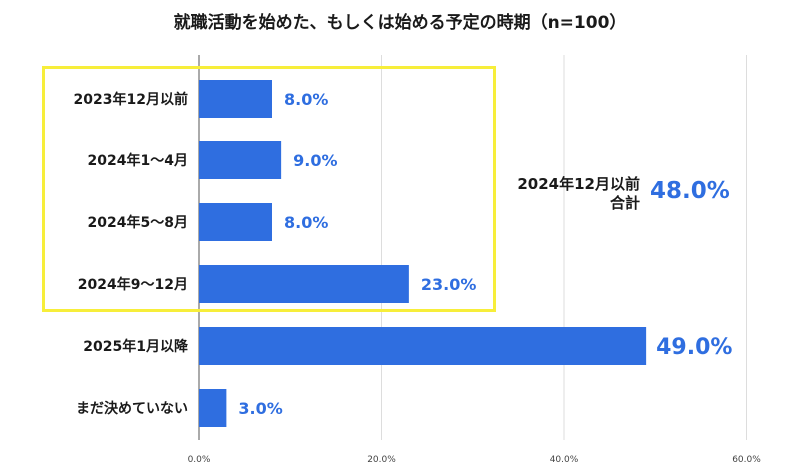  Describe the element at coordinates (694, 347) in the screenshot. I see `value-label: 49.0%` at that location.